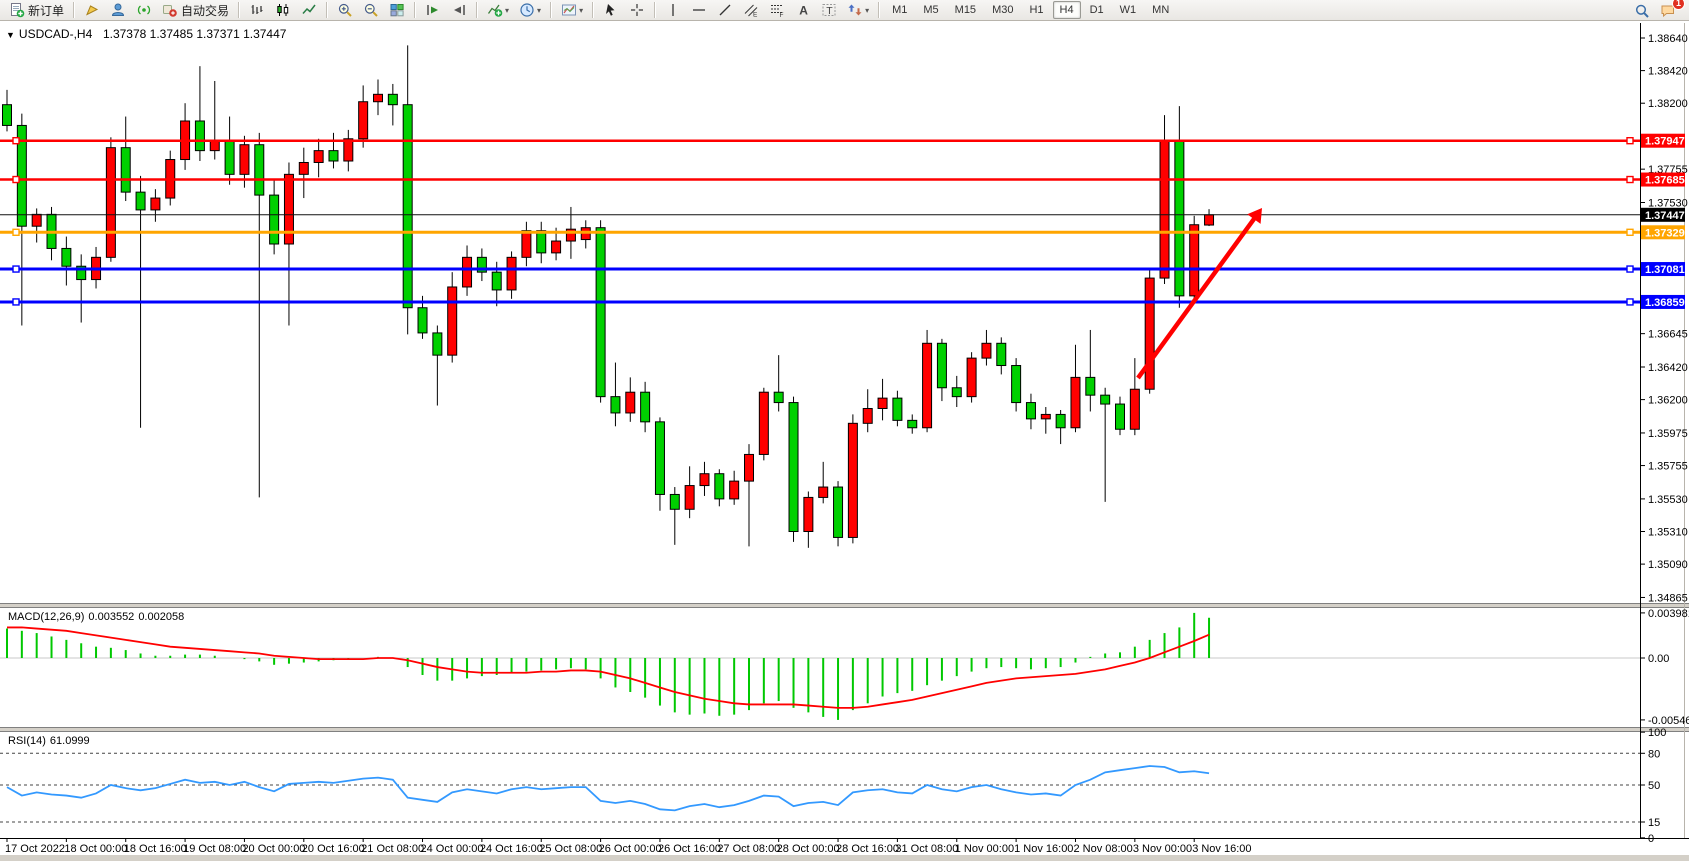 The width and height of the screenshot is (1689, 861). I want to click on signals-button, so click(144, 10).